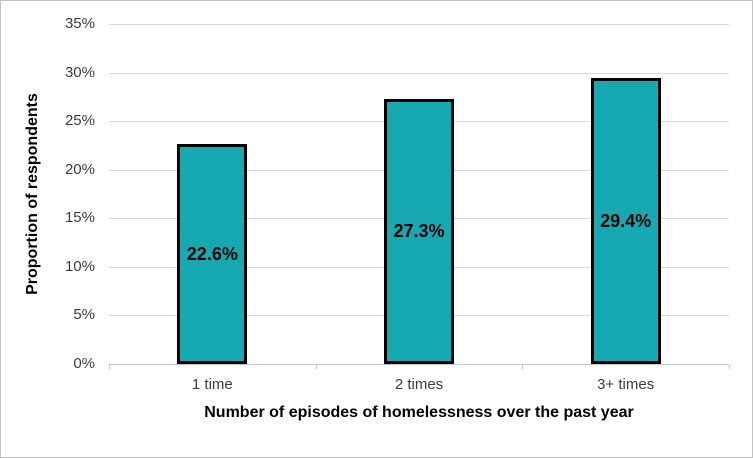 This screenshot has width=753, height=458. What do you see at coordinates (626, 384) in the screenshot?
I see `x-category-label-3+ times: 3+ times` at bounding box center [626, 384].